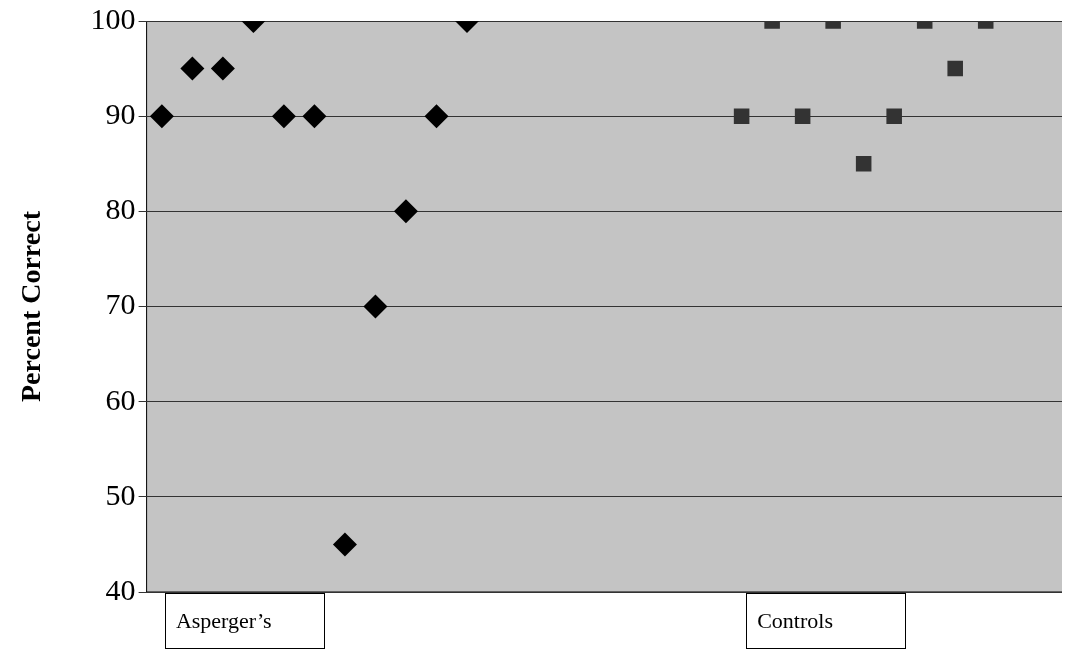 This screenshot has width=1074, height=654. What do you see at coordinates (244, 621) in the screenshot?
I see `text: Asperger’s` at bounding box center [244, 621].